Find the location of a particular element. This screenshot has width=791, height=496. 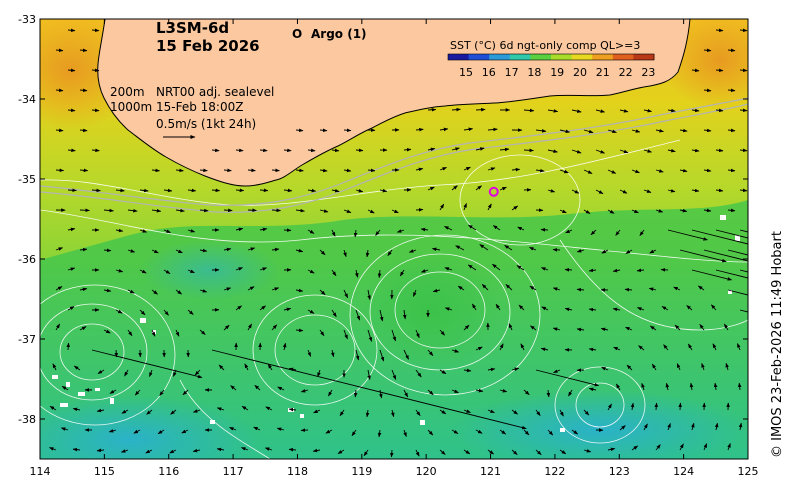

argo-legend-label: Argo (1) is located at coordinates (339, 34).